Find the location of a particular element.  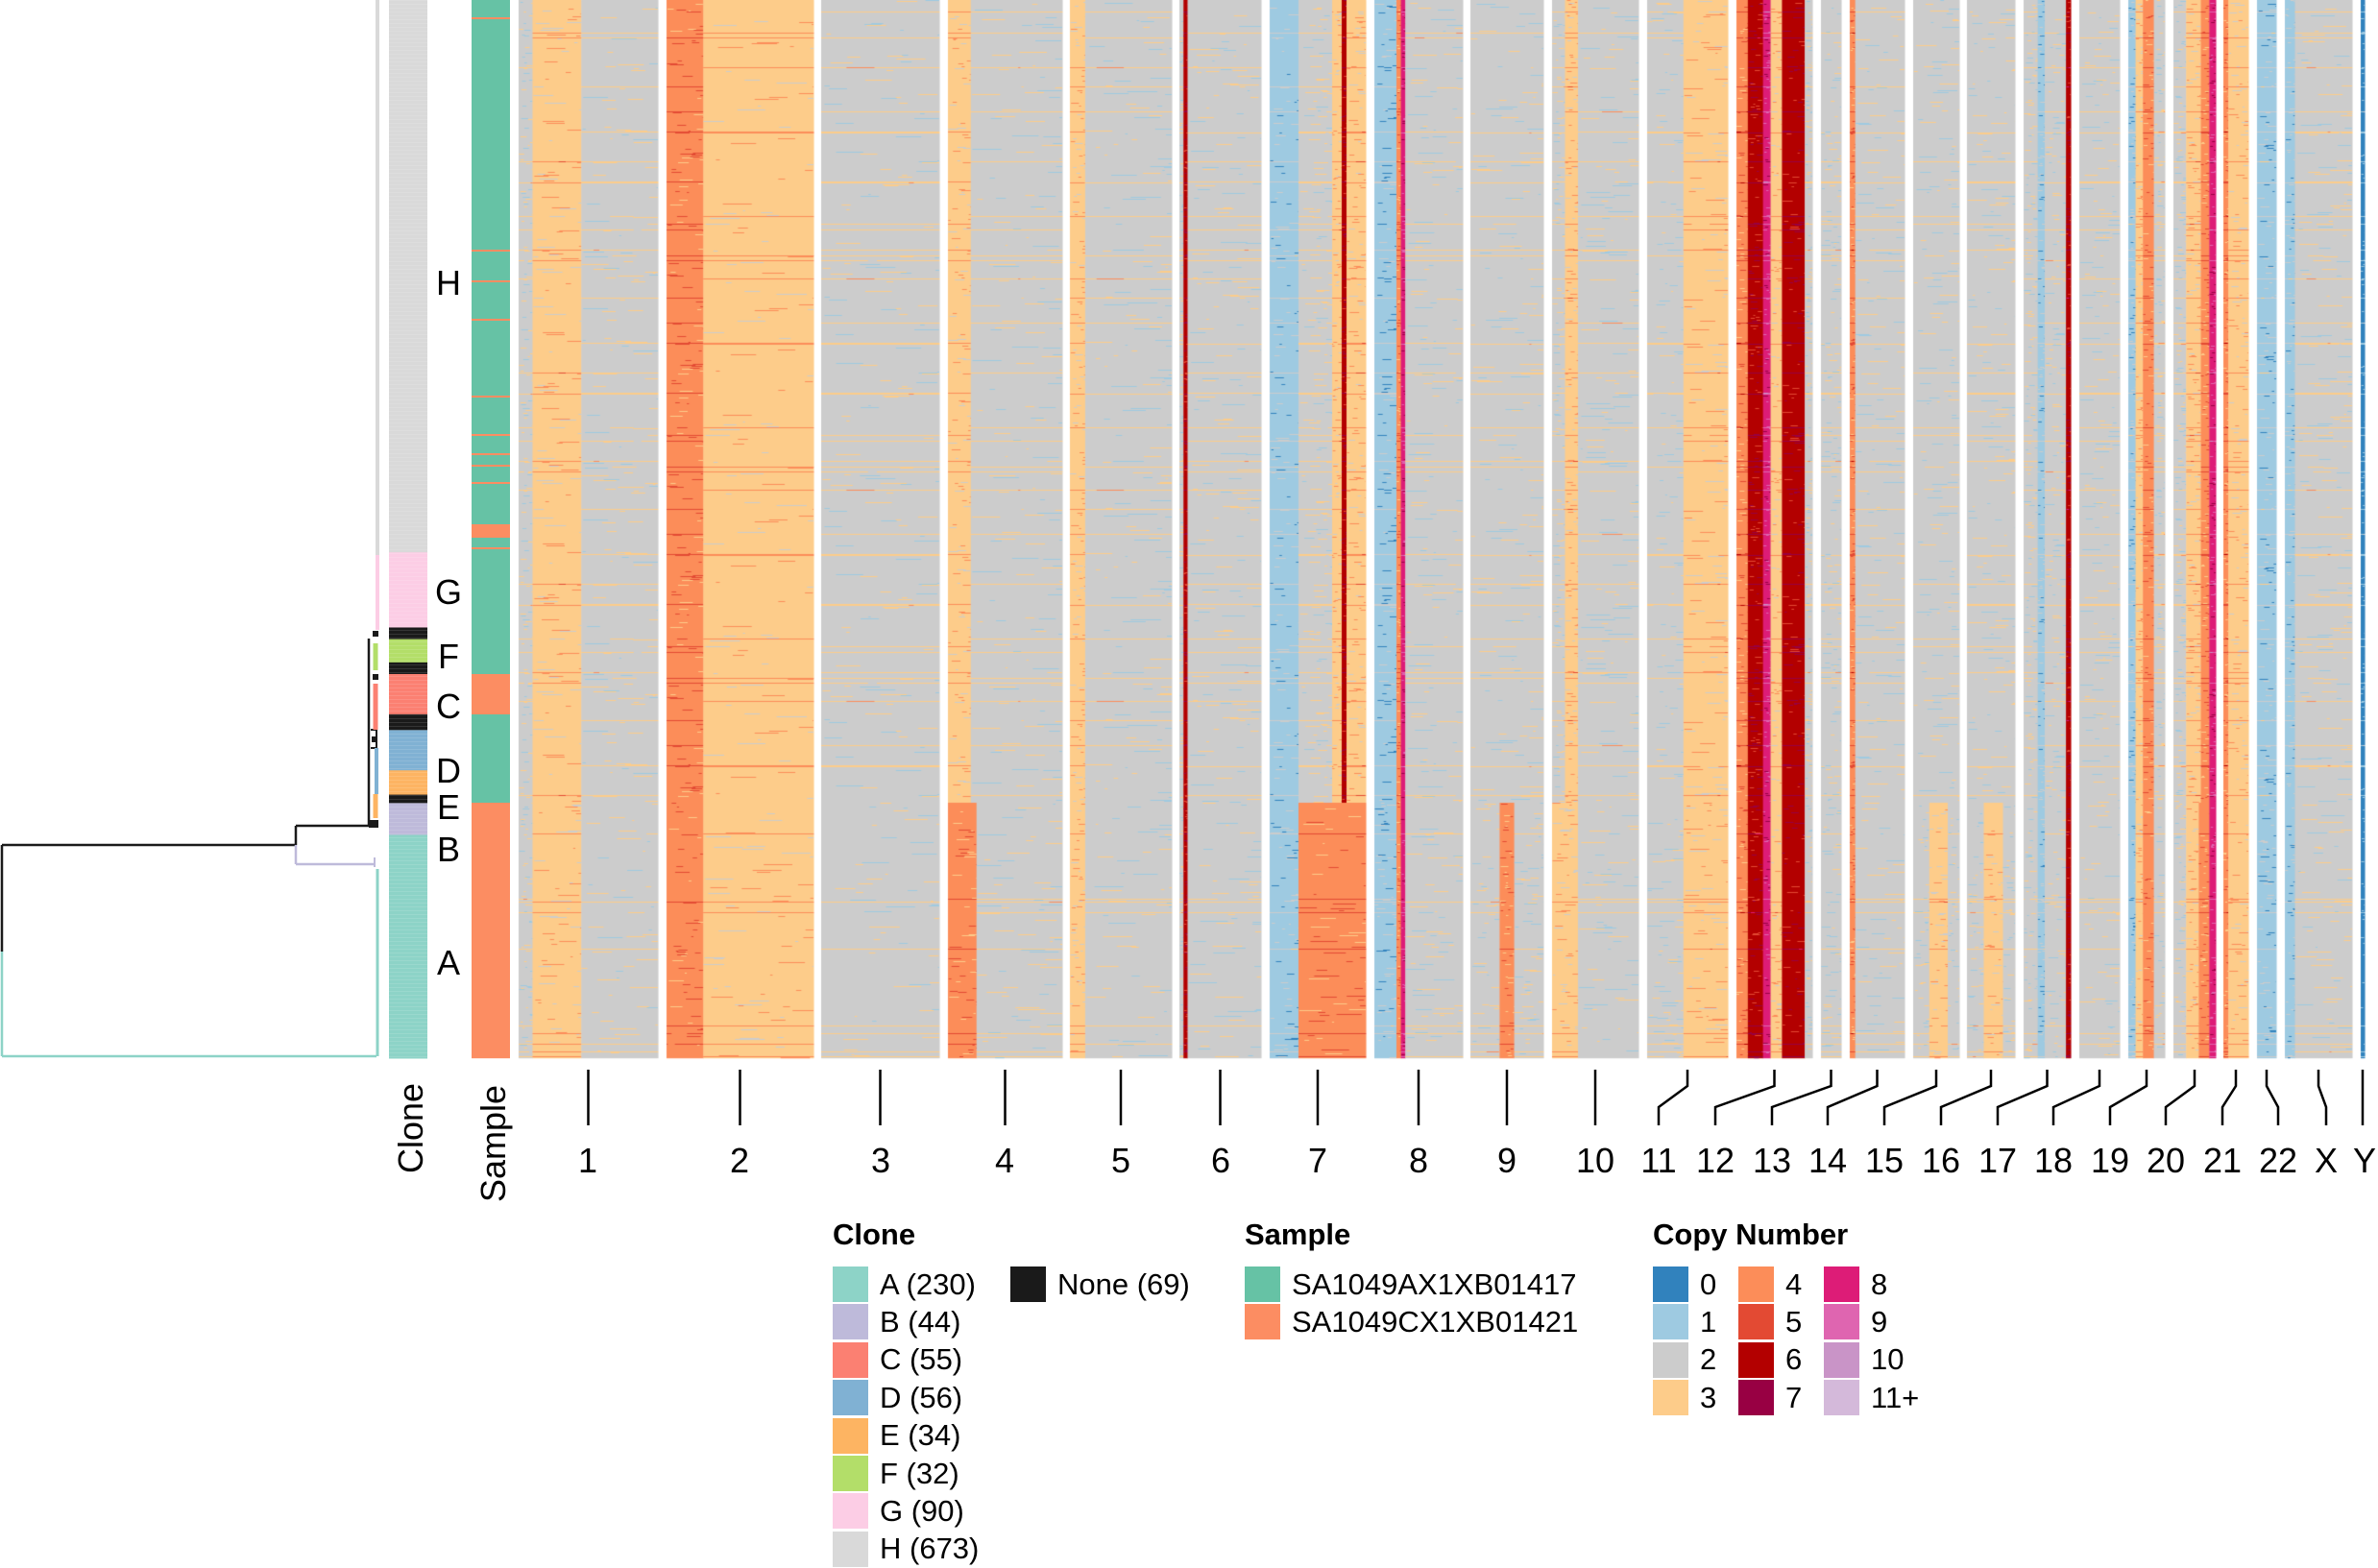

clone-axis-label: Clone is located at coordinates (410, 1127).